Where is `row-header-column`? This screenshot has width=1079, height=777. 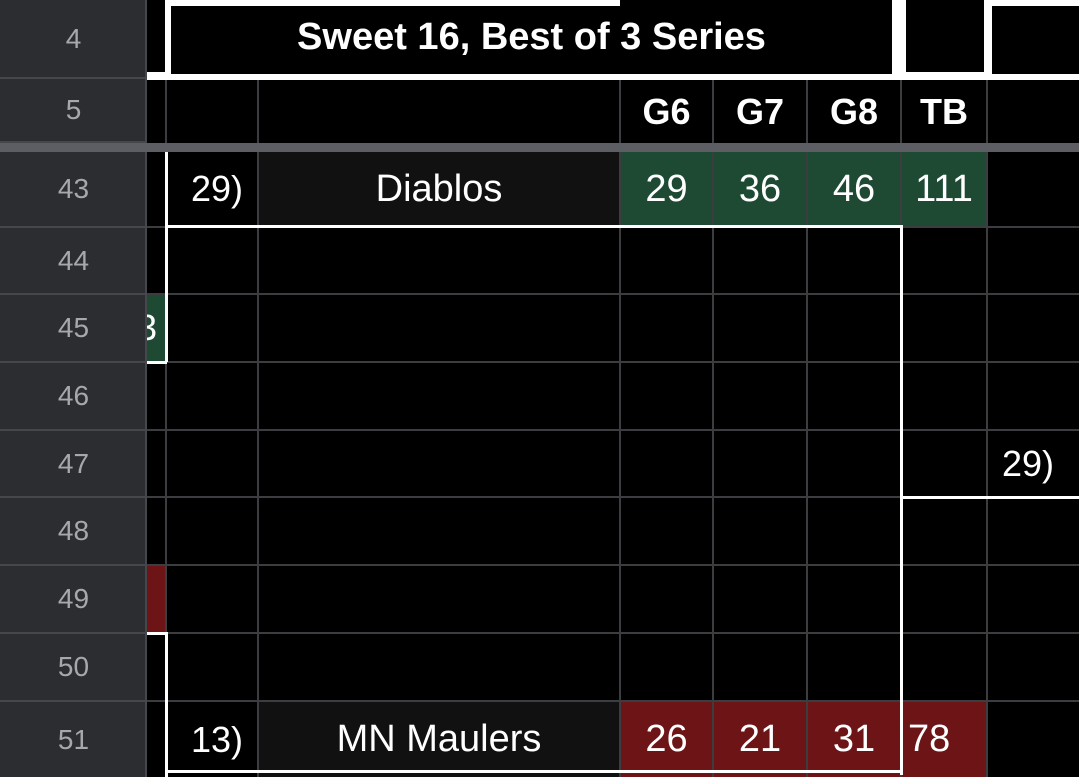 row-header-column is located at coordinates (73, 388).